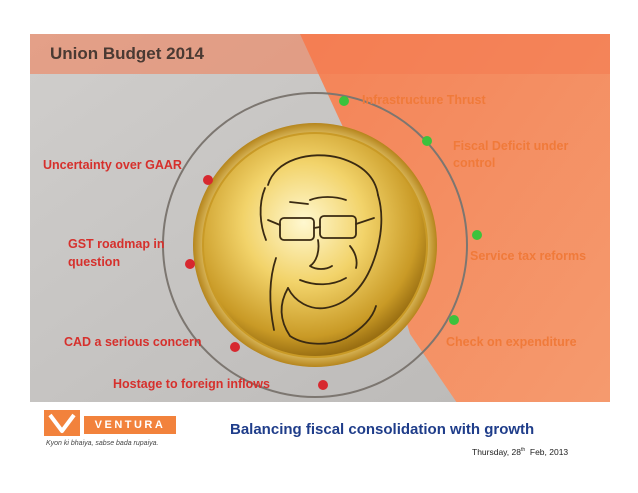  I want to click on positive-point-fiscal-line1: Fiscal Deficit under, so click(511, 146).